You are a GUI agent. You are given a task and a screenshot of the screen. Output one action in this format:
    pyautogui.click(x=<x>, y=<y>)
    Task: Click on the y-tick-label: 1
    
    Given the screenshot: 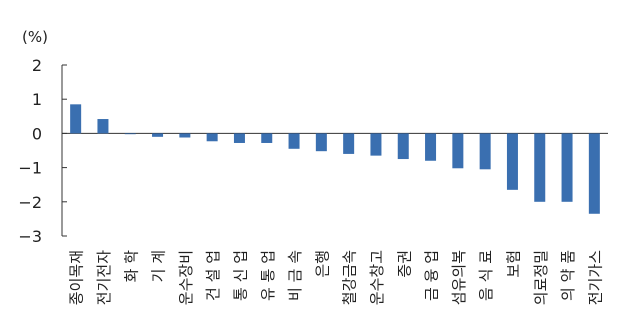 What is the action you would take?
    pyautogui.click(x=37, y=99)
    